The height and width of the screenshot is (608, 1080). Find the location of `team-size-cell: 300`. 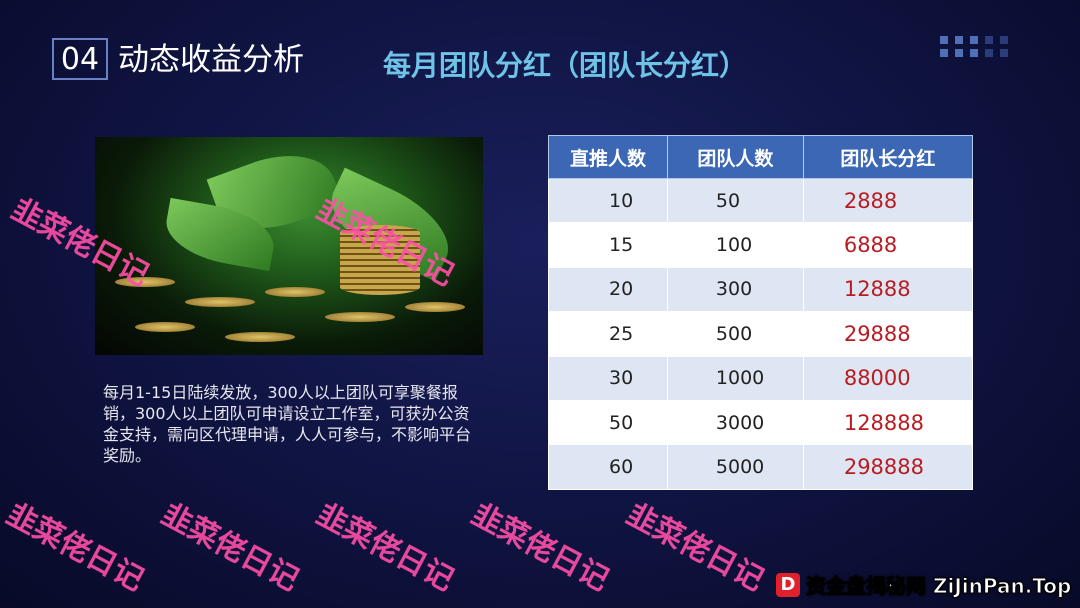

team-size-cell: 300 is located at coordinates (735, 289).